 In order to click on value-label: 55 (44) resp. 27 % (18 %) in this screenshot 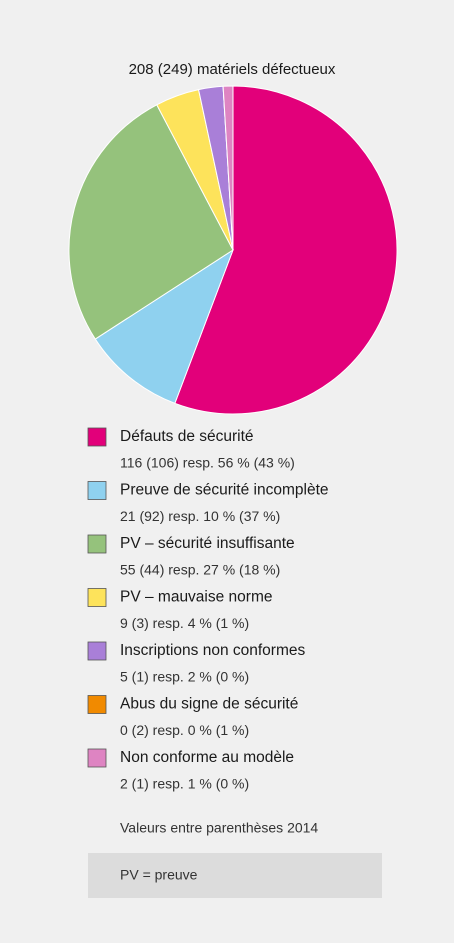, I will do `click(200, 570)`.